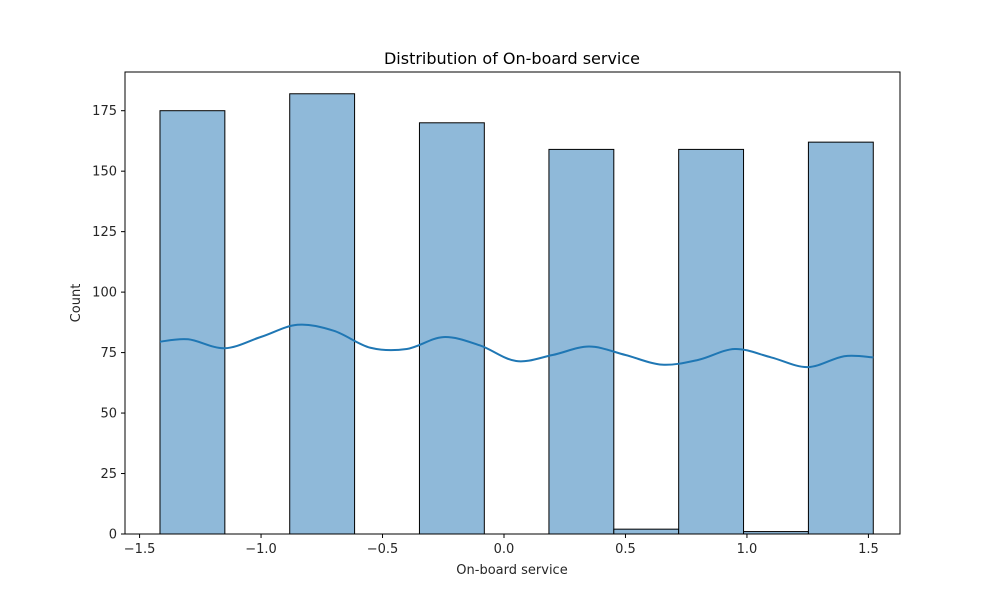 The height and width of the screenshot is (600, 1000). What do you see at coordinates (104, 232) in the screenshot?
I see `y-tick-label: 125` at bounding box center [104, 232].